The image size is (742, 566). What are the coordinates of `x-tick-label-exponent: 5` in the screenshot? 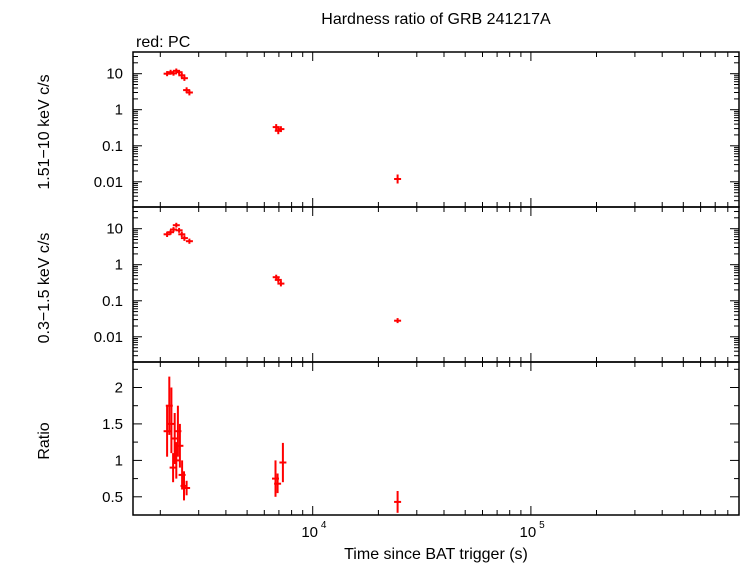 It's located at (542, 525).